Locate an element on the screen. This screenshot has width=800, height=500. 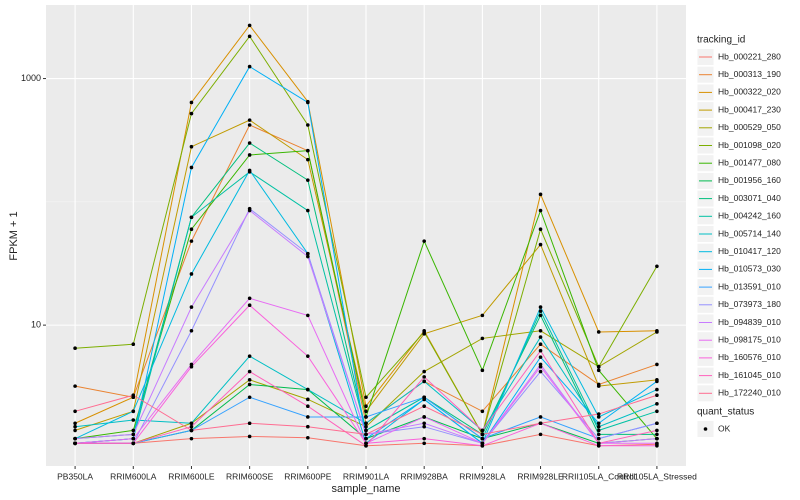
legend-label: Hb_005714_140 is located at coordinates (749, 233).